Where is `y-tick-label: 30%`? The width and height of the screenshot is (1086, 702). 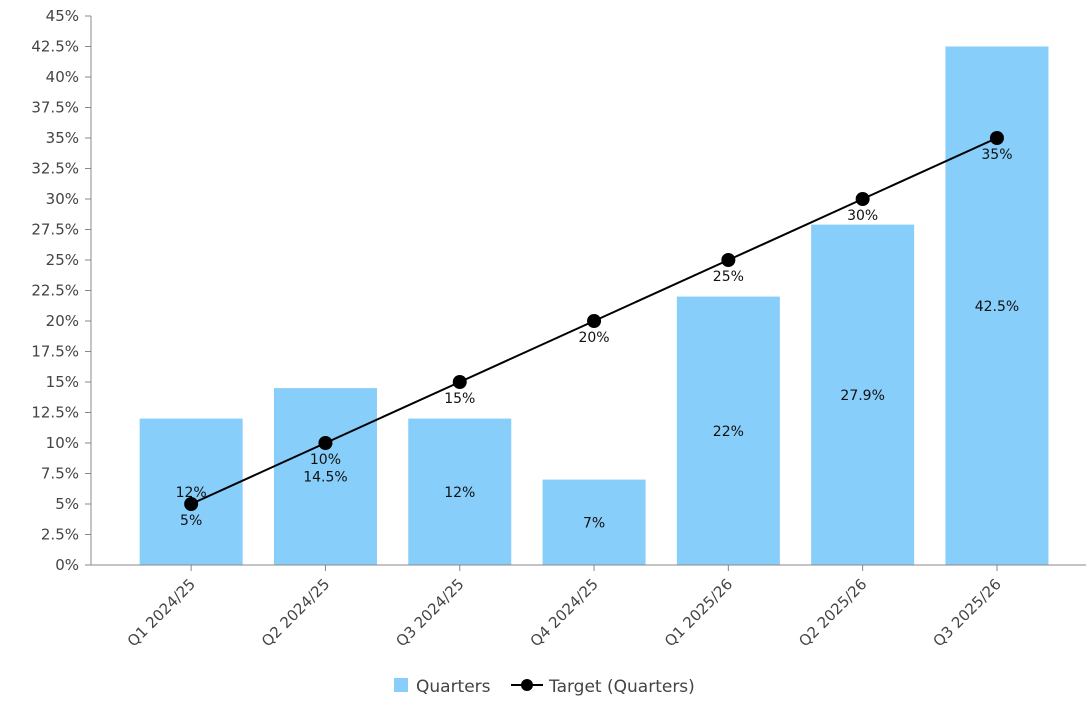
y-tick-label: 30% is located at coordinates (62, 199).